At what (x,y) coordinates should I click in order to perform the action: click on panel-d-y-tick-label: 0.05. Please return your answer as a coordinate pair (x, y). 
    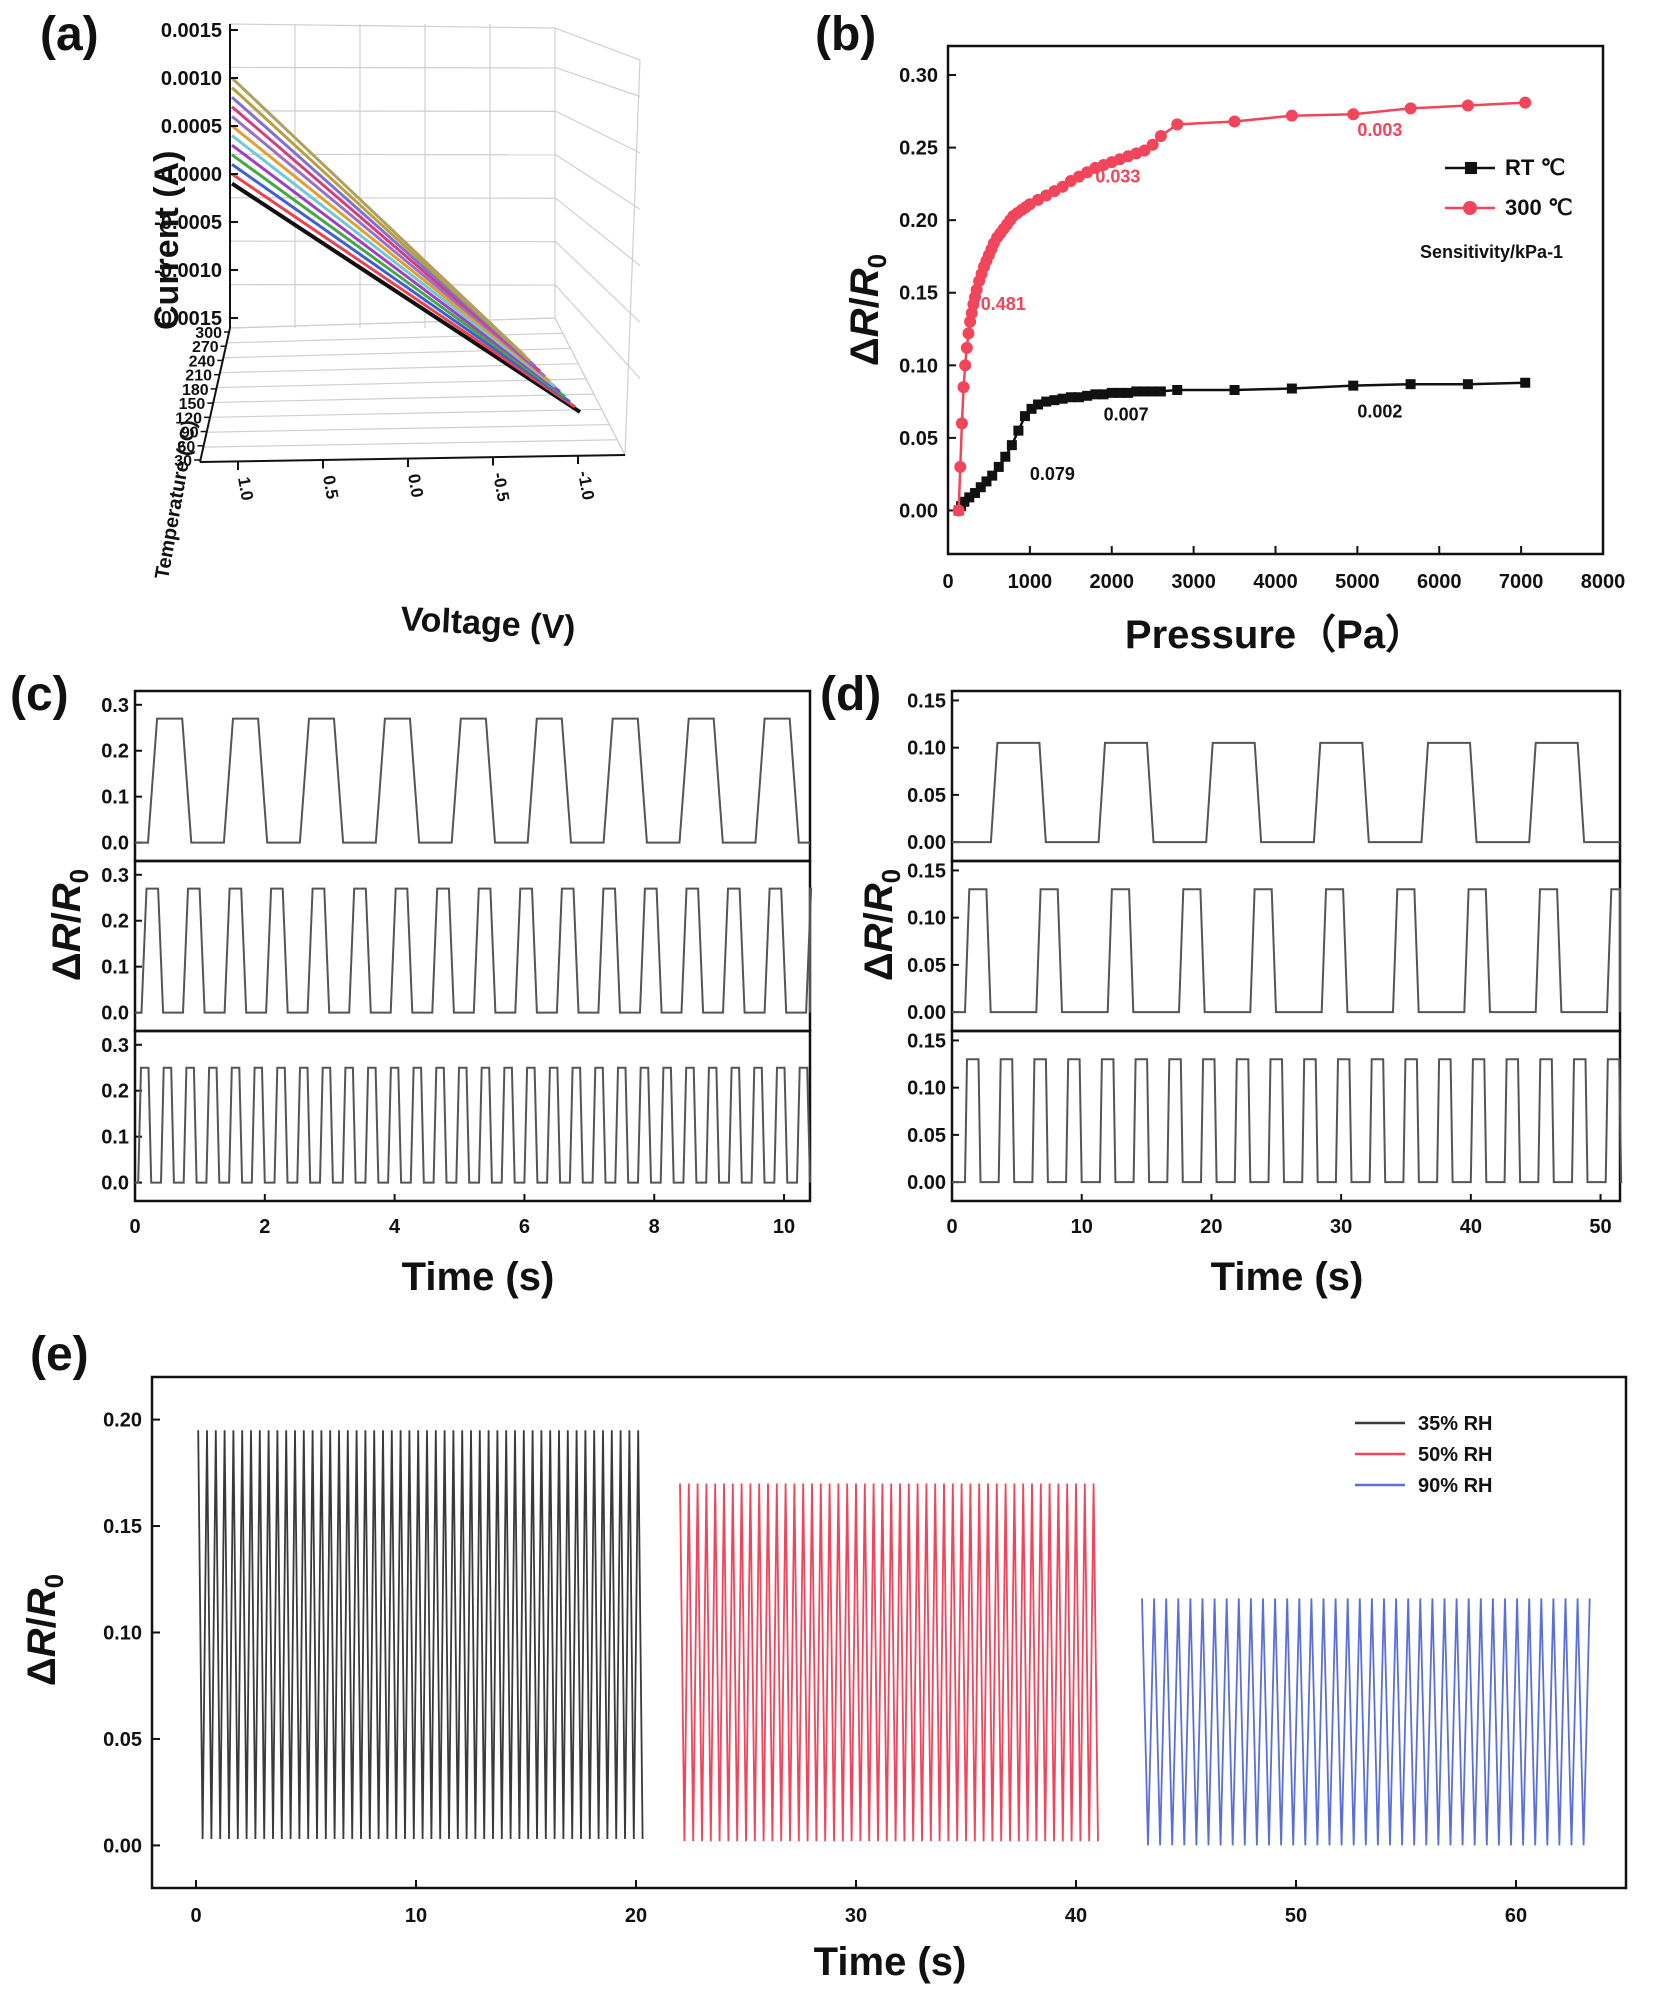
    Looking at the image, I should click on (926, 796).